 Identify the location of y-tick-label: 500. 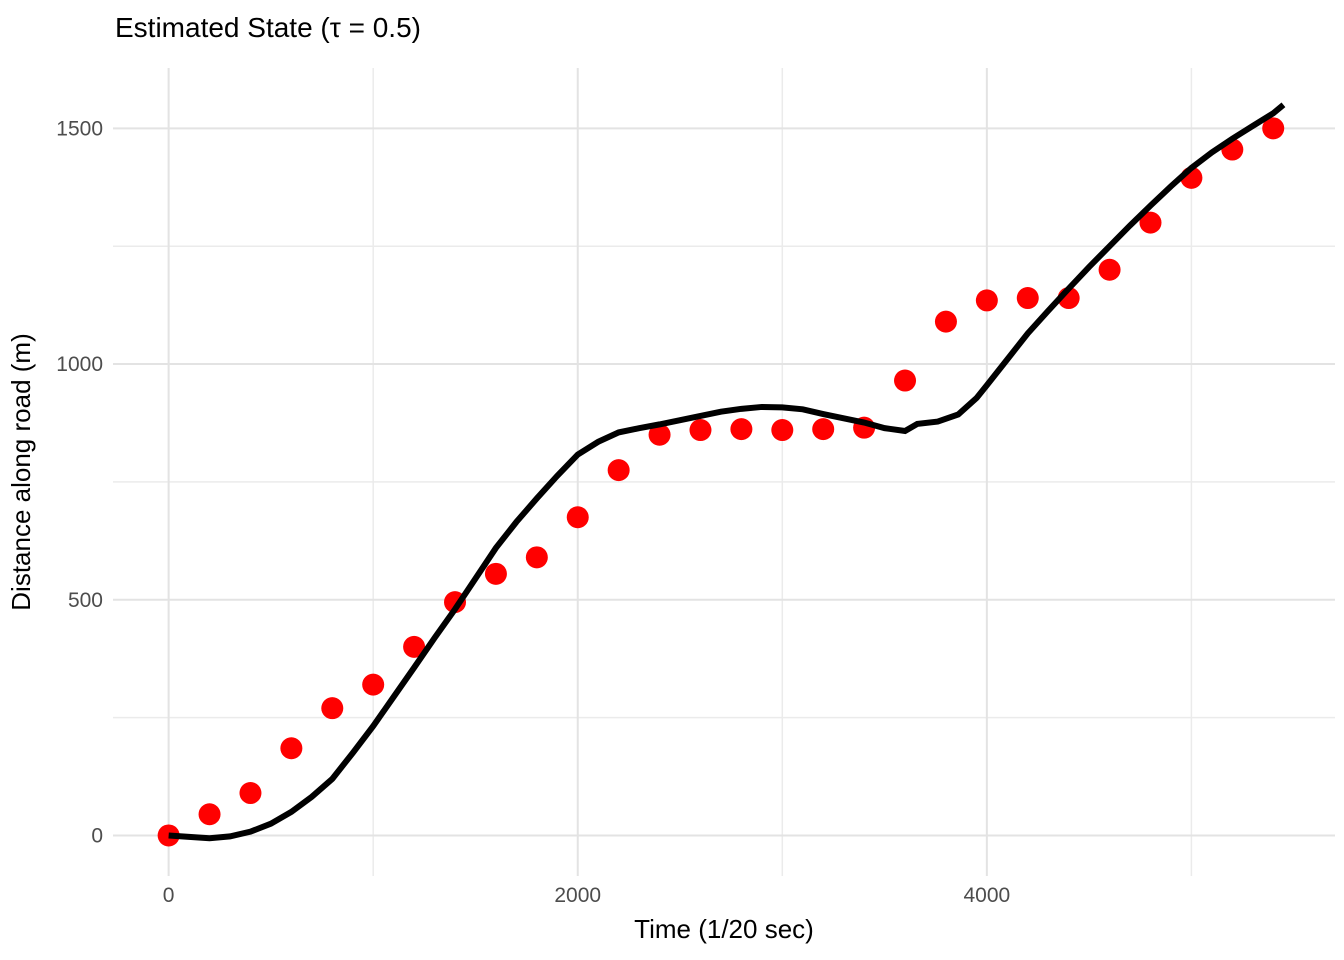
(85, 600).